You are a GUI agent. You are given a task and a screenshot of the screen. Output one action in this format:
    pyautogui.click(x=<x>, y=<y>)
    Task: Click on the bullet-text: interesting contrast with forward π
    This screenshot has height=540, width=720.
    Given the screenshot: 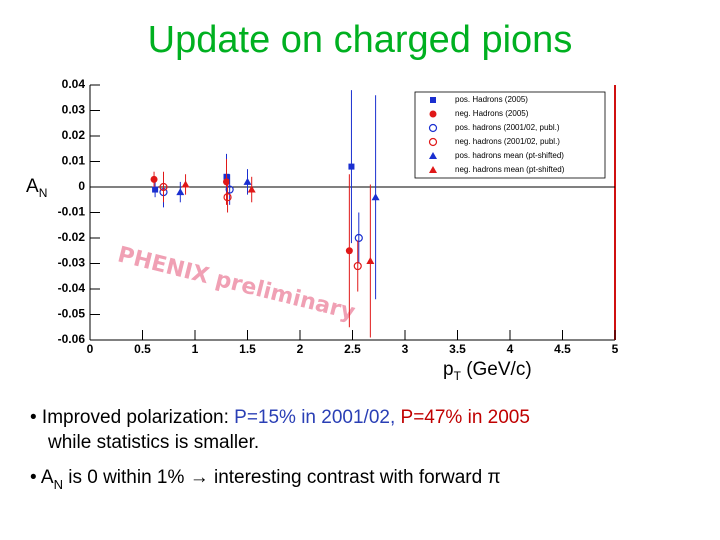 What is the action you would take?
    pyautogui.click(x=355, y=477)
    